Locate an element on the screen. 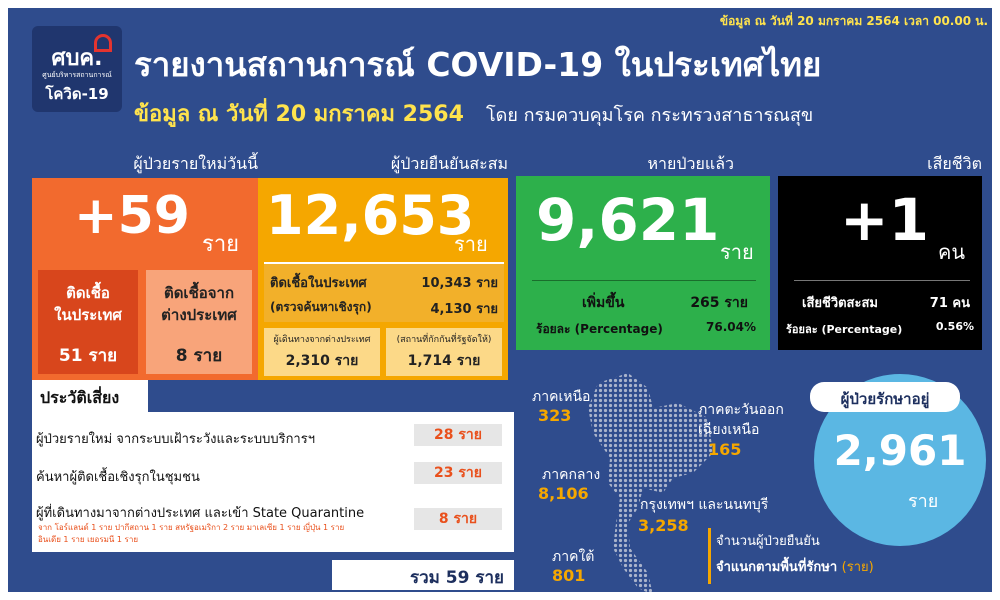 Image resolution: width=1000 pixels, height=600 pixels. region-caption: จำแนกตามพื้นที่รักษา (ราย) is located at coordinates (795, 566).